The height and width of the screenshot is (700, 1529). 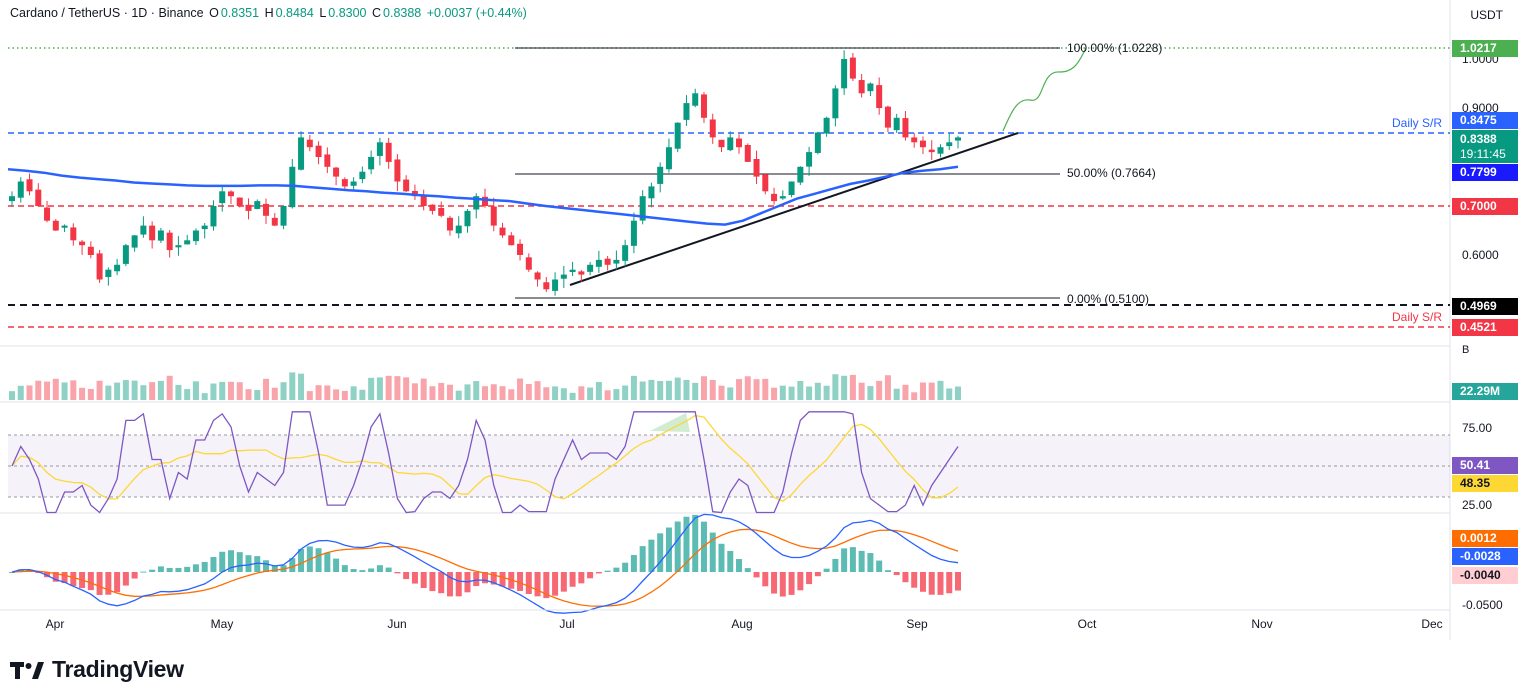 I want to click on currency-label: USDT, so click(x=1486, y=15).